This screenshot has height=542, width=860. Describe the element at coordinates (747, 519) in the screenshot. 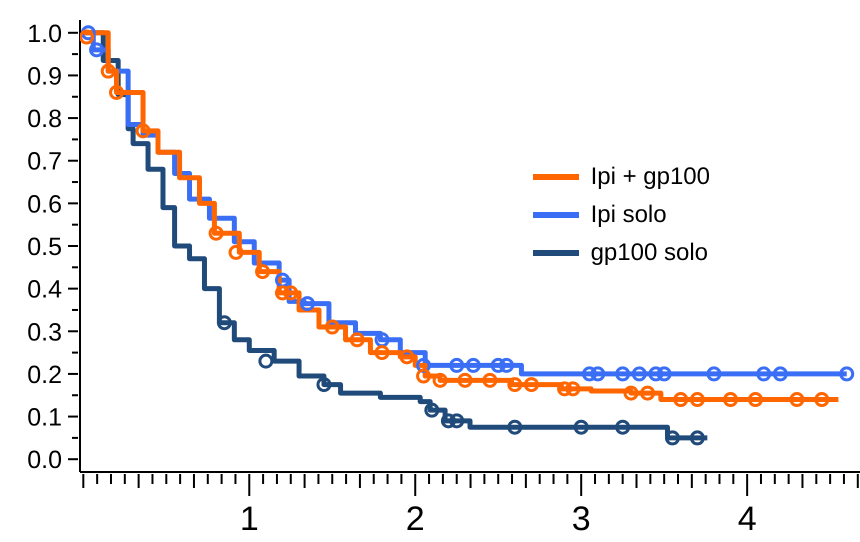

I see `x-tick-label: 4` at that location.